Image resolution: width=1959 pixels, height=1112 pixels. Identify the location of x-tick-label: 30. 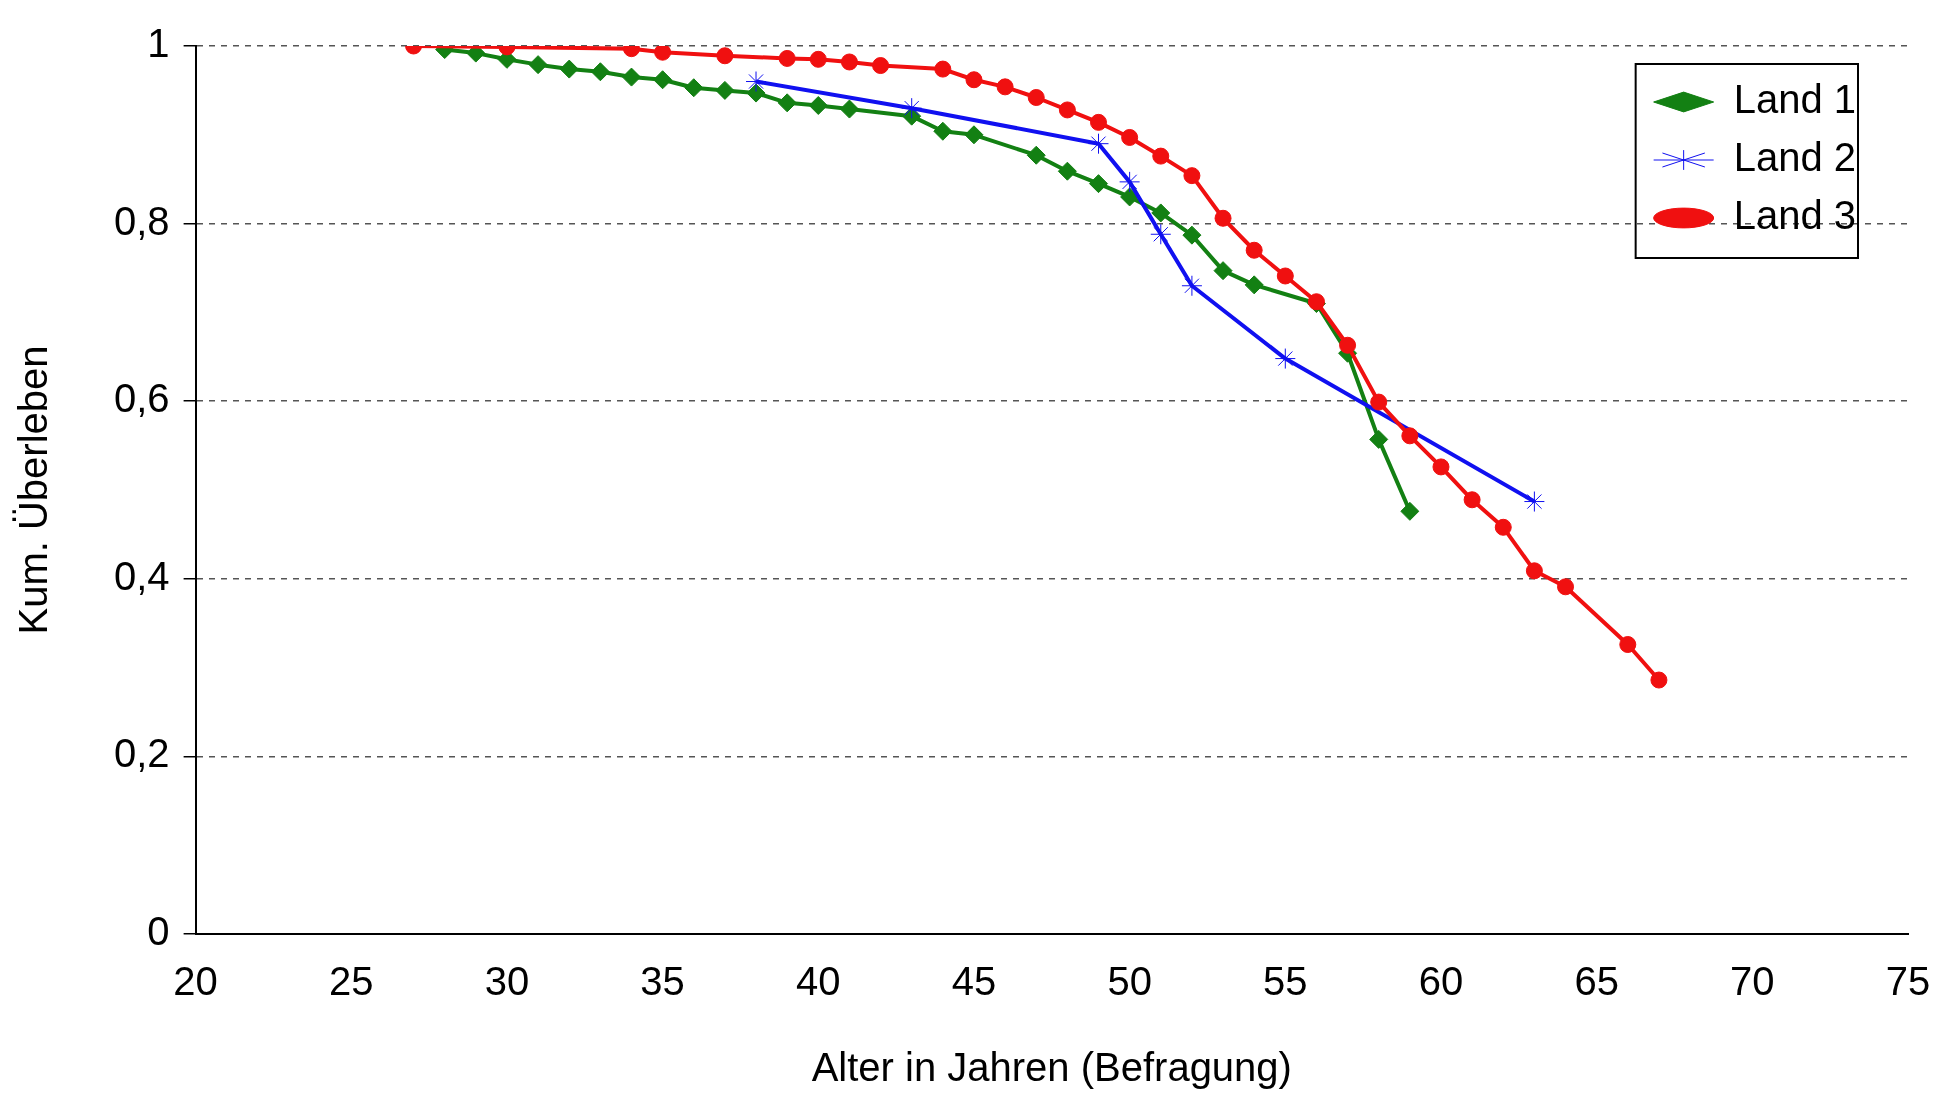
(507, 981).